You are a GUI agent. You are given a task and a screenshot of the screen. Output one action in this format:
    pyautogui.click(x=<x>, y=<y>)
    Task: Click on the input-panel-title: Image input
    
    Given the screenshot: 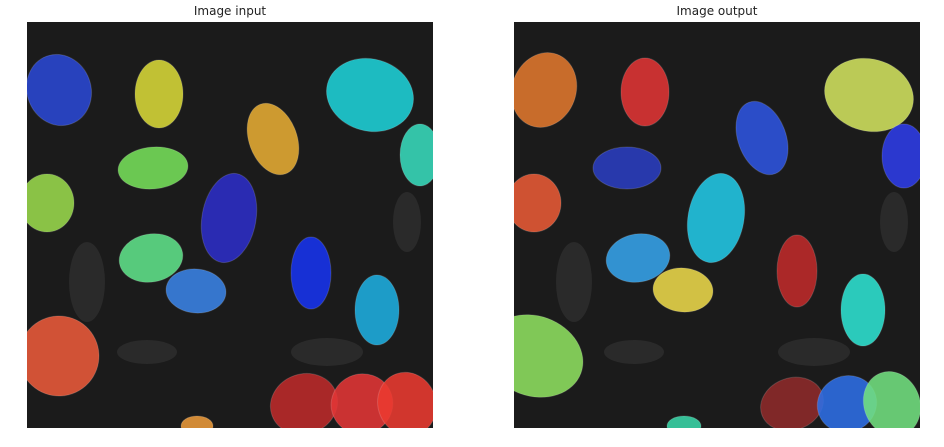 What is the action you would take?
    pyautogui.click(x=230, y=11)
    